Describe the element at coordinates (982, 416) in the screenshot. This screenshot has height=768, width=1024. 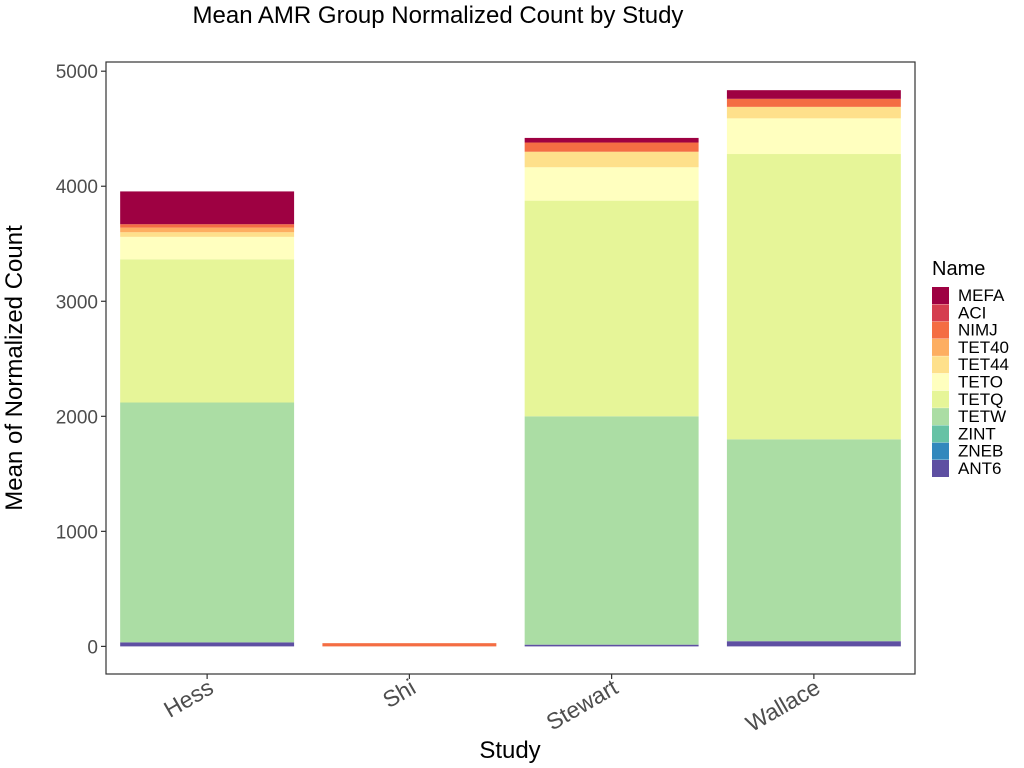
I see `legend-label-tetw: TETW` at that location.